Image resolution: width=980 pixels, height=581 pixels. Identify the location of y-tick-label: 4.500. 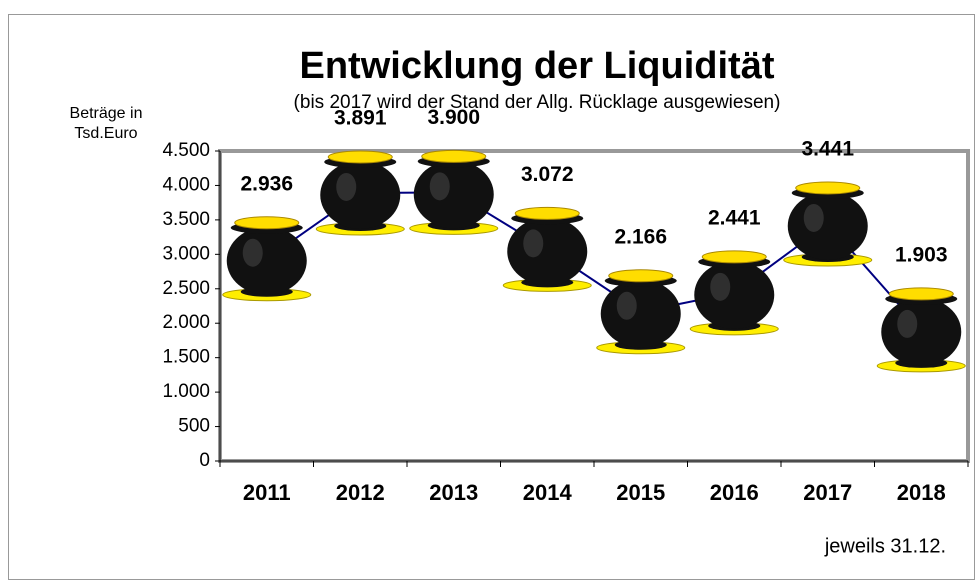
(186, 150).